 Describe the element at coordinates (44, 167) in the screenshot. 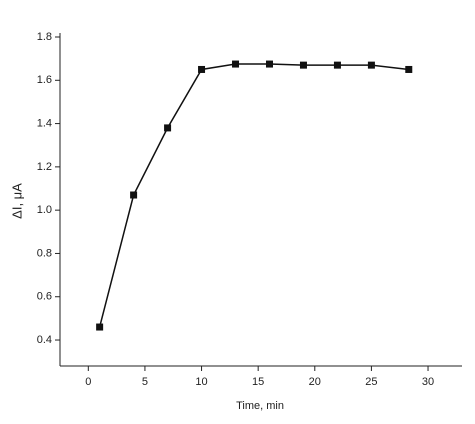

I see `y-tick-label: 1.2` at that location.